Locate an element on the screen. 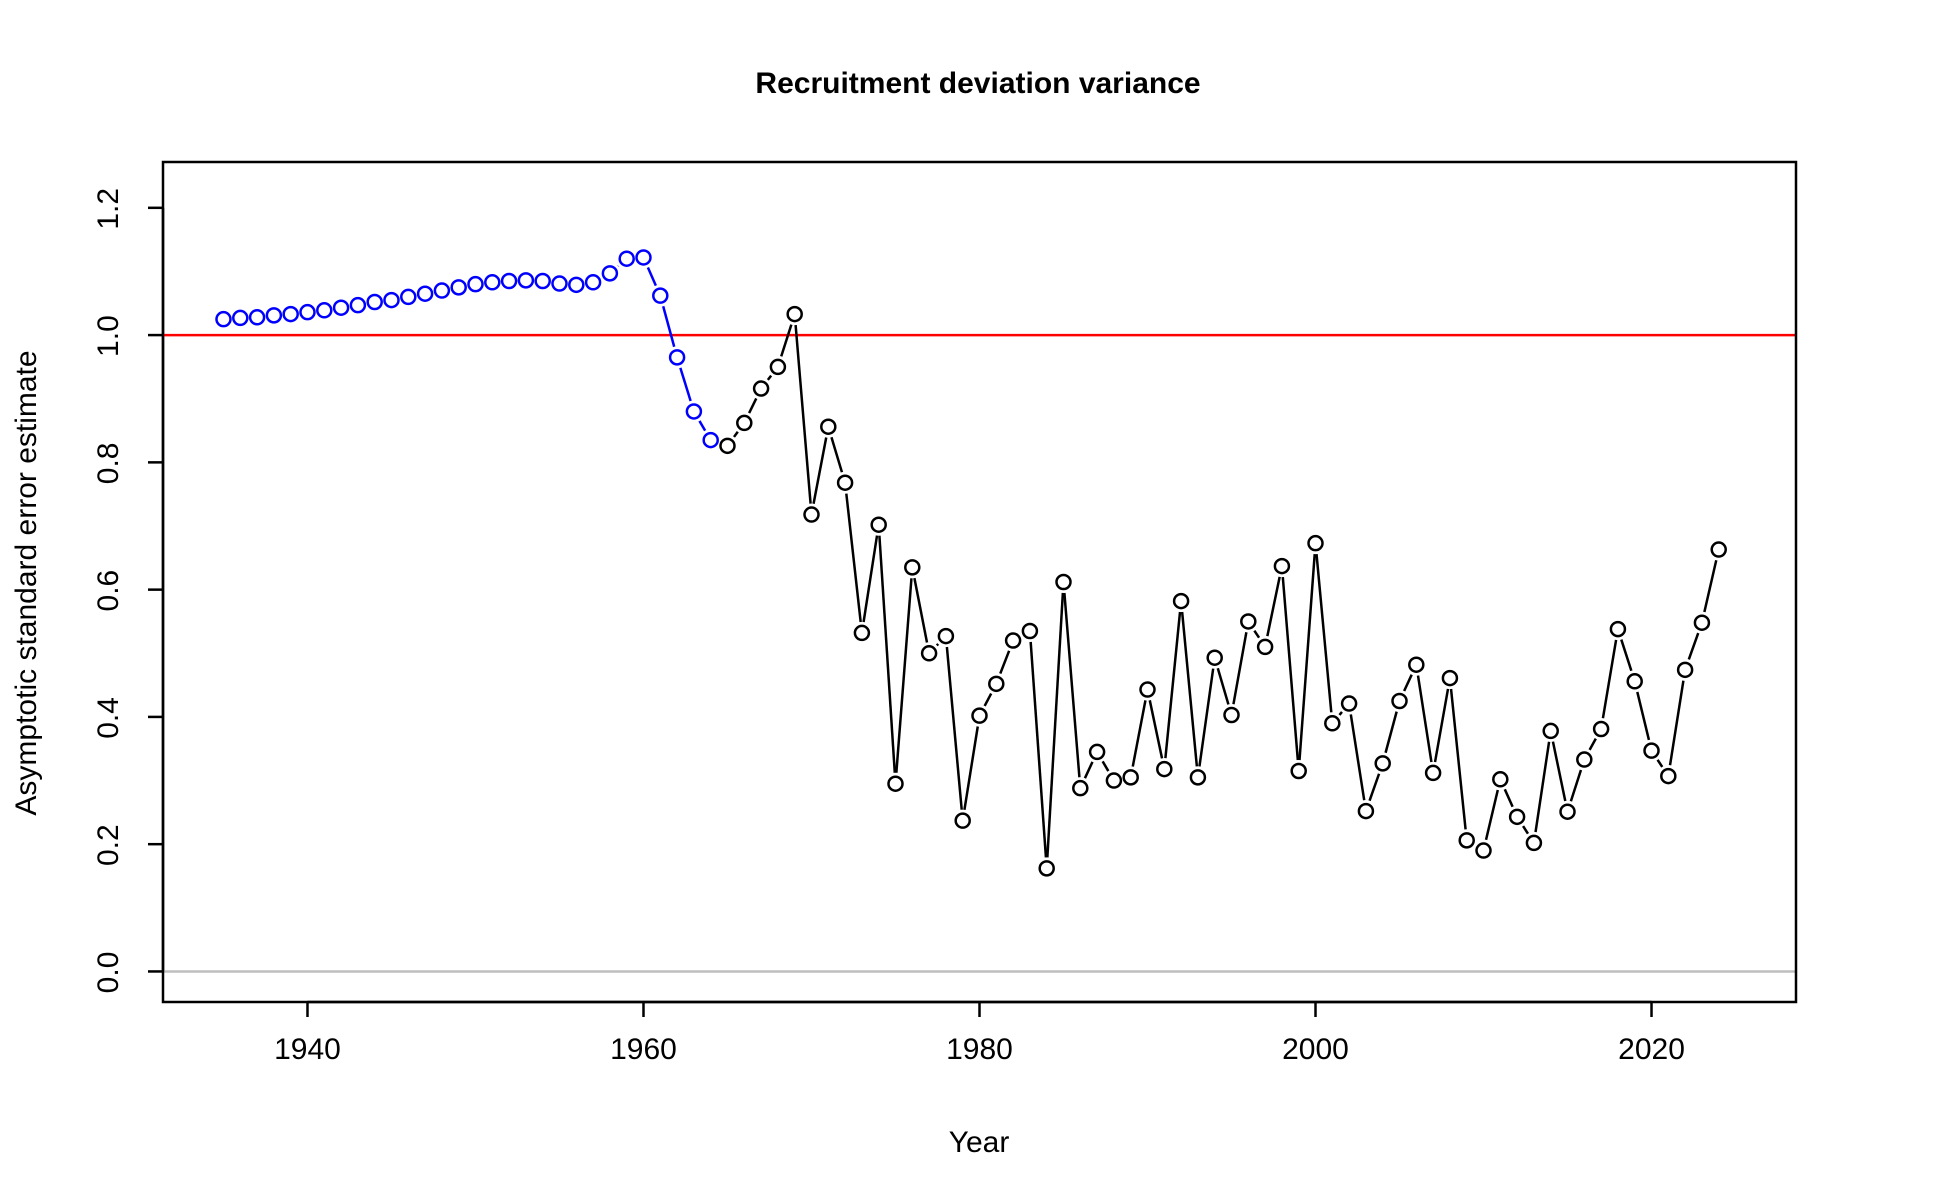  y-tick-label: 0.8 is located at coordinates (108, 464).